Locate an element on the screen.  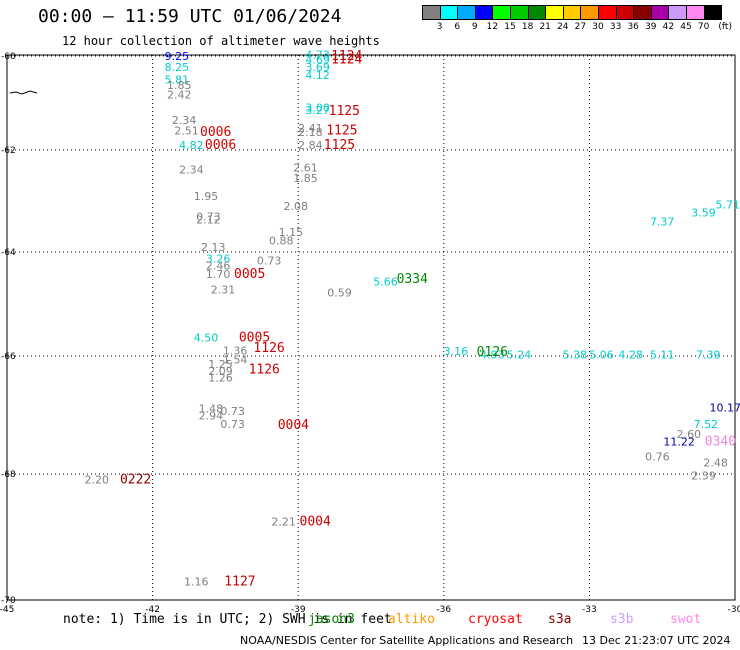
satellite-name: altiko is located at coordinates (411, 619).